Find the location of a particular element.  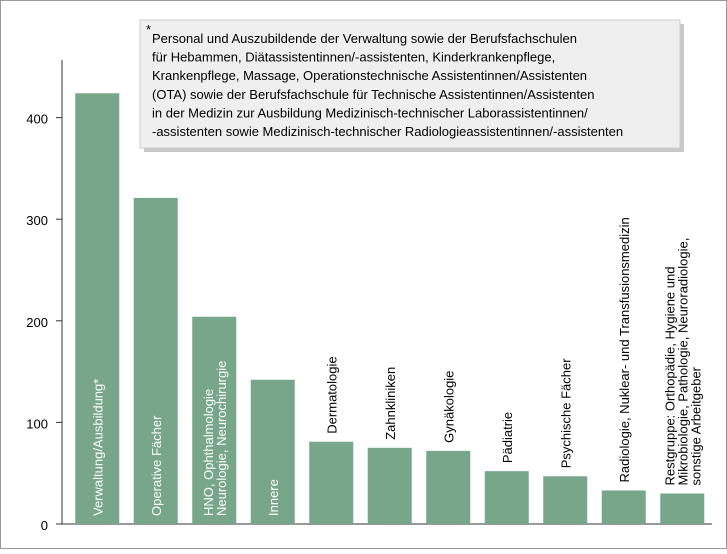

x-tick-label: Neurologie, Neurochirurgie is located at coordinates (221, 438).